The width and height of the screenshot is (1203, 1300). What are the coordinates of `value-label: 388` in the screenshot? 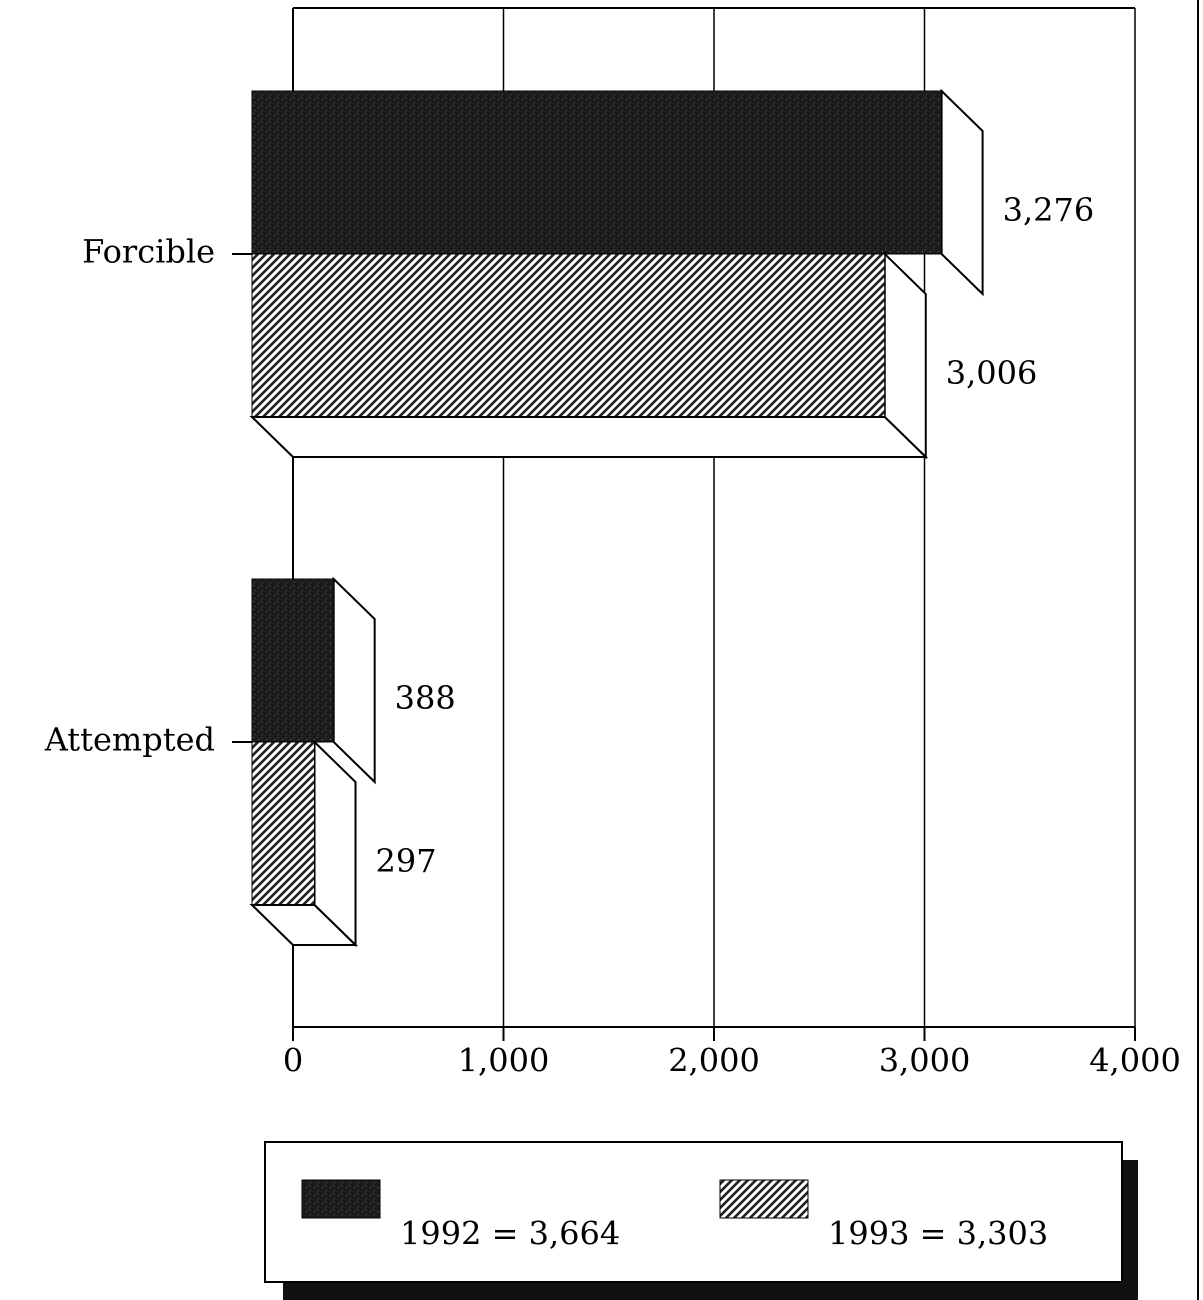 It's located at (425, 698).